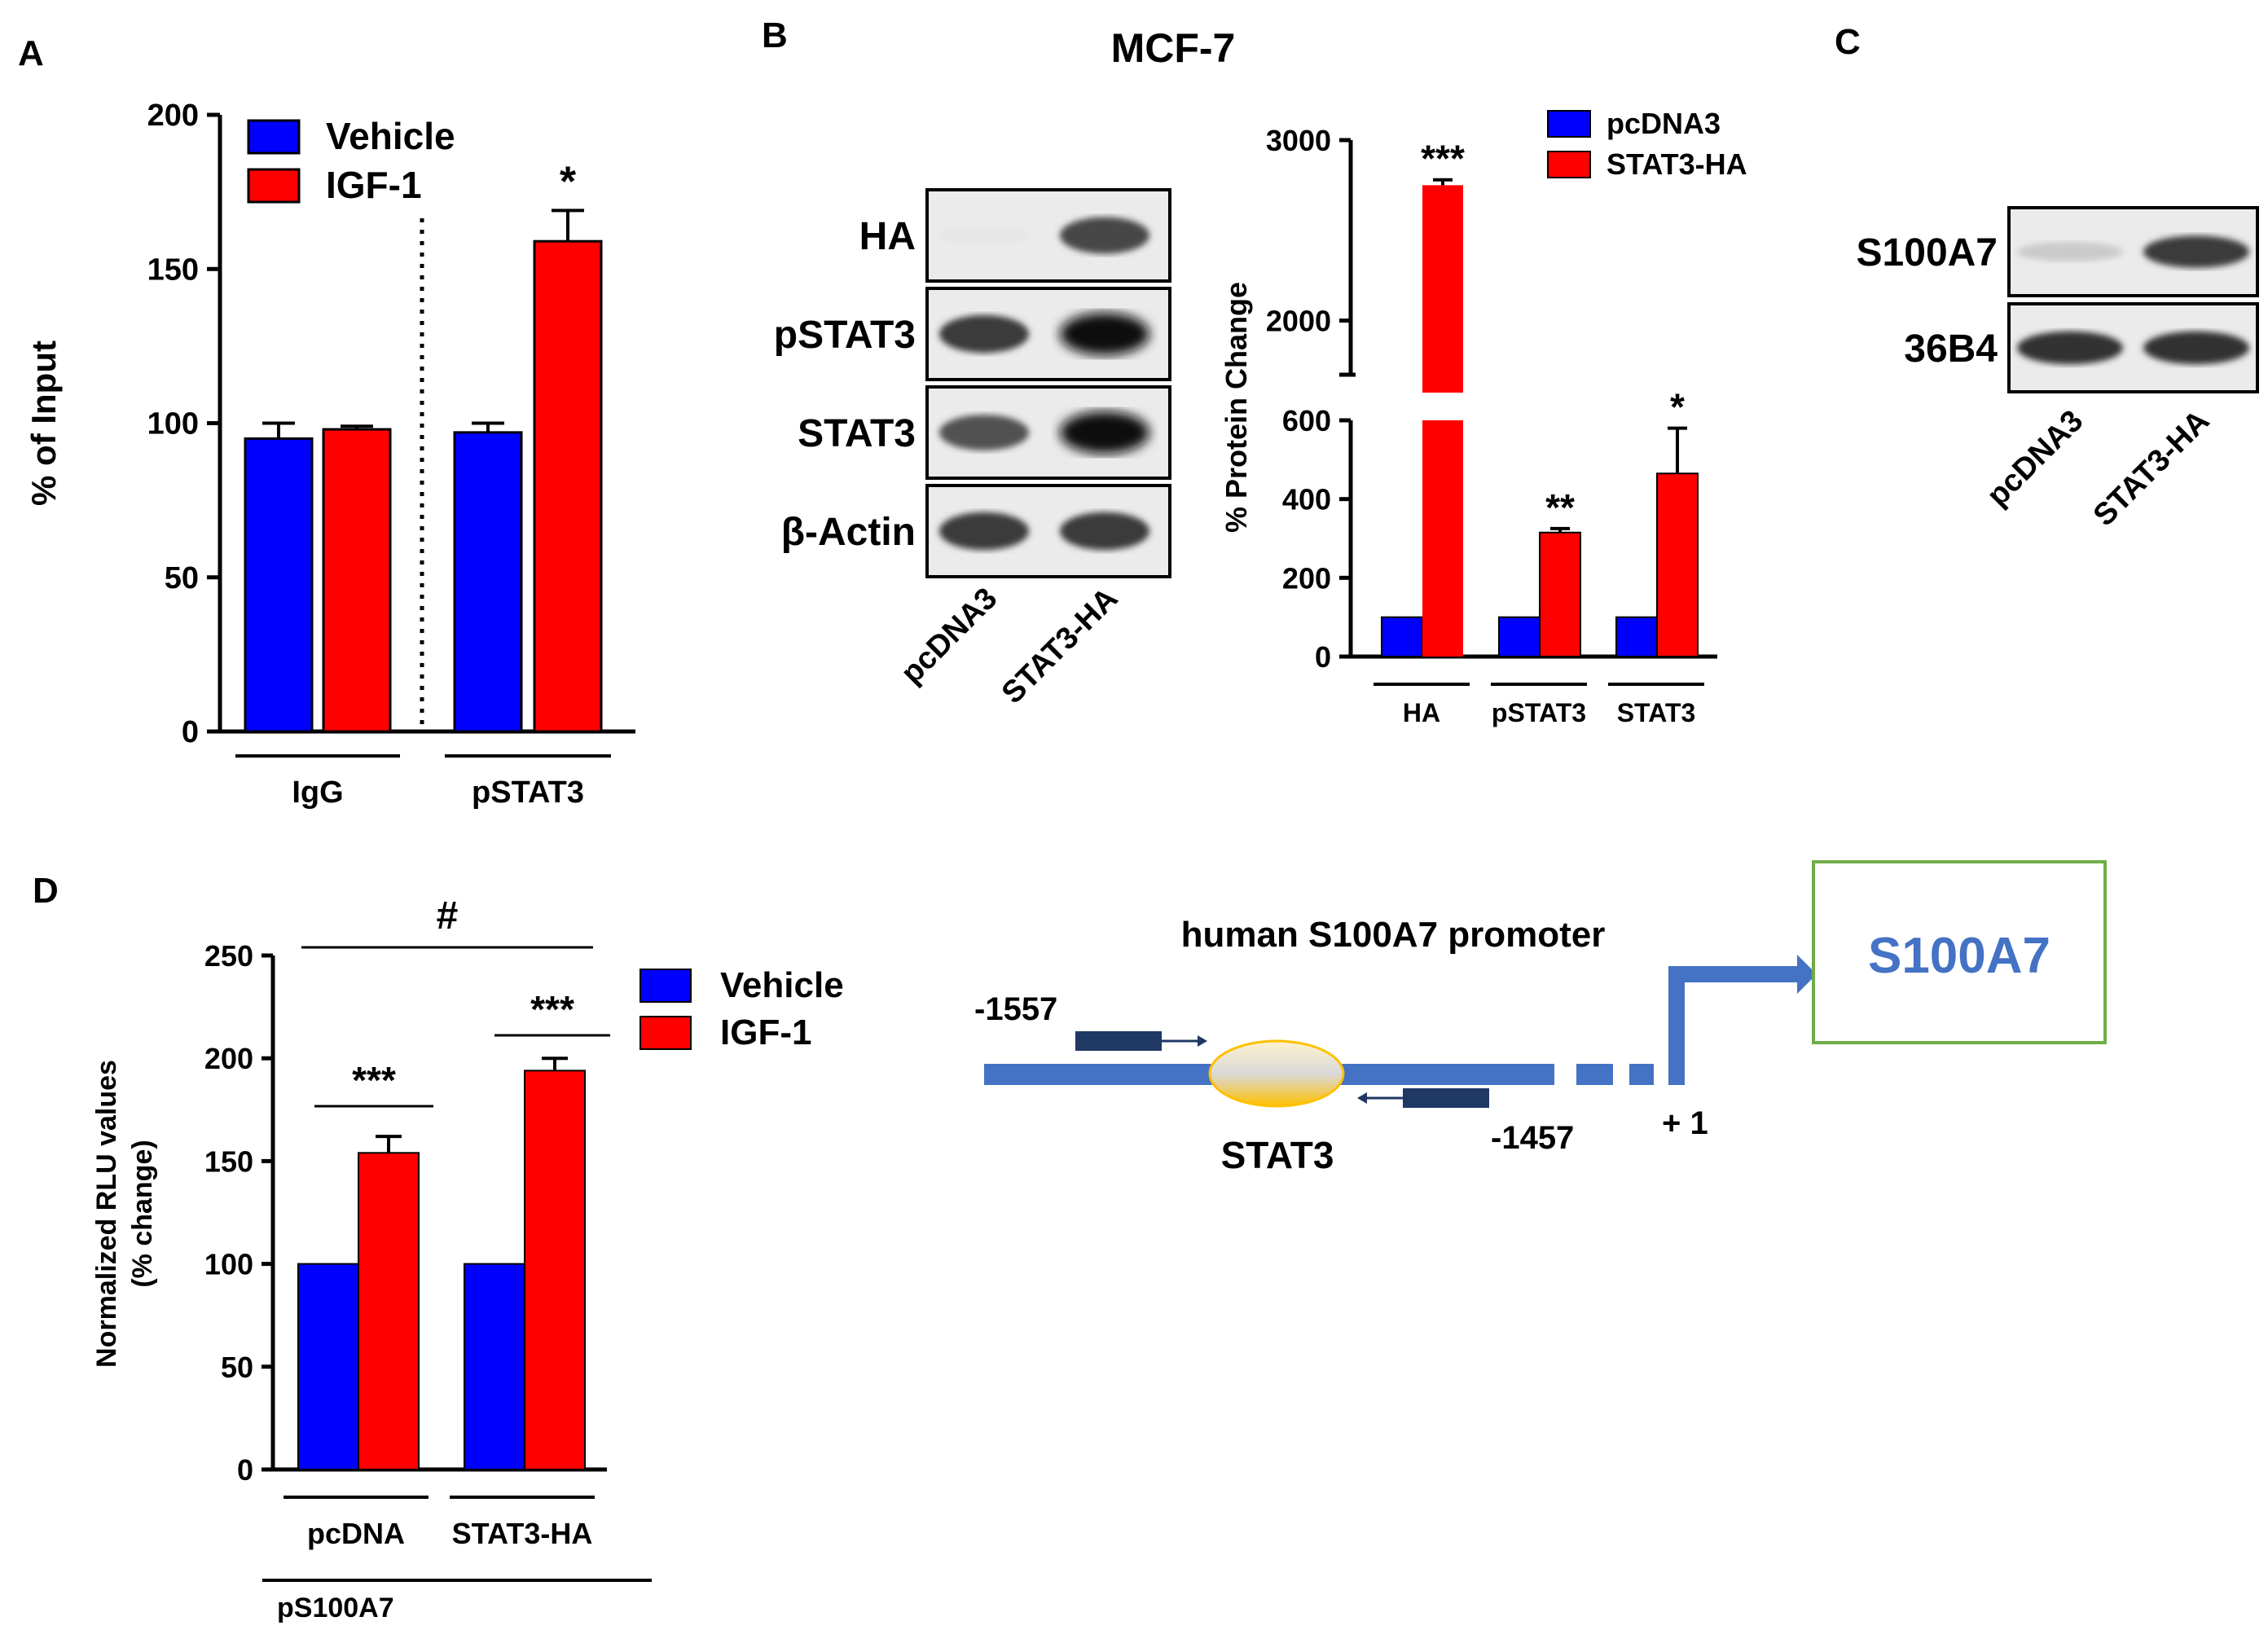 The width and height of the screenshot is (2268, 1643). I want to click on b-group-label: pSTAT3, so click(1539, 712).